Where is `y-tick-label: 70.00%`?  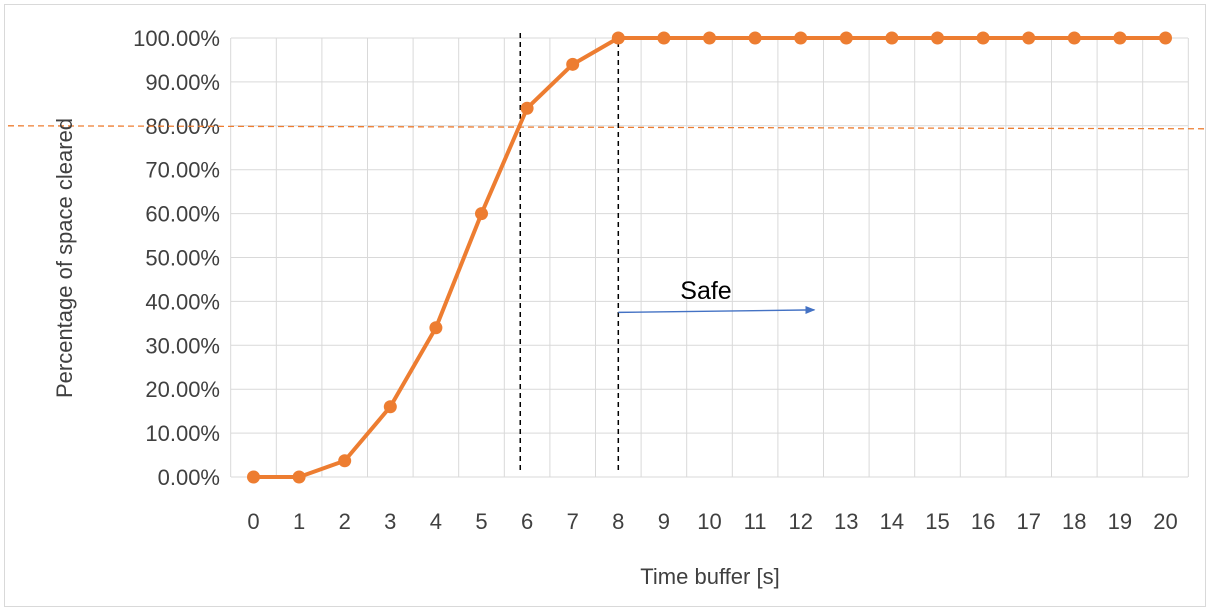
y-tick-label: 70.00% is located at coordinates (182, 170).